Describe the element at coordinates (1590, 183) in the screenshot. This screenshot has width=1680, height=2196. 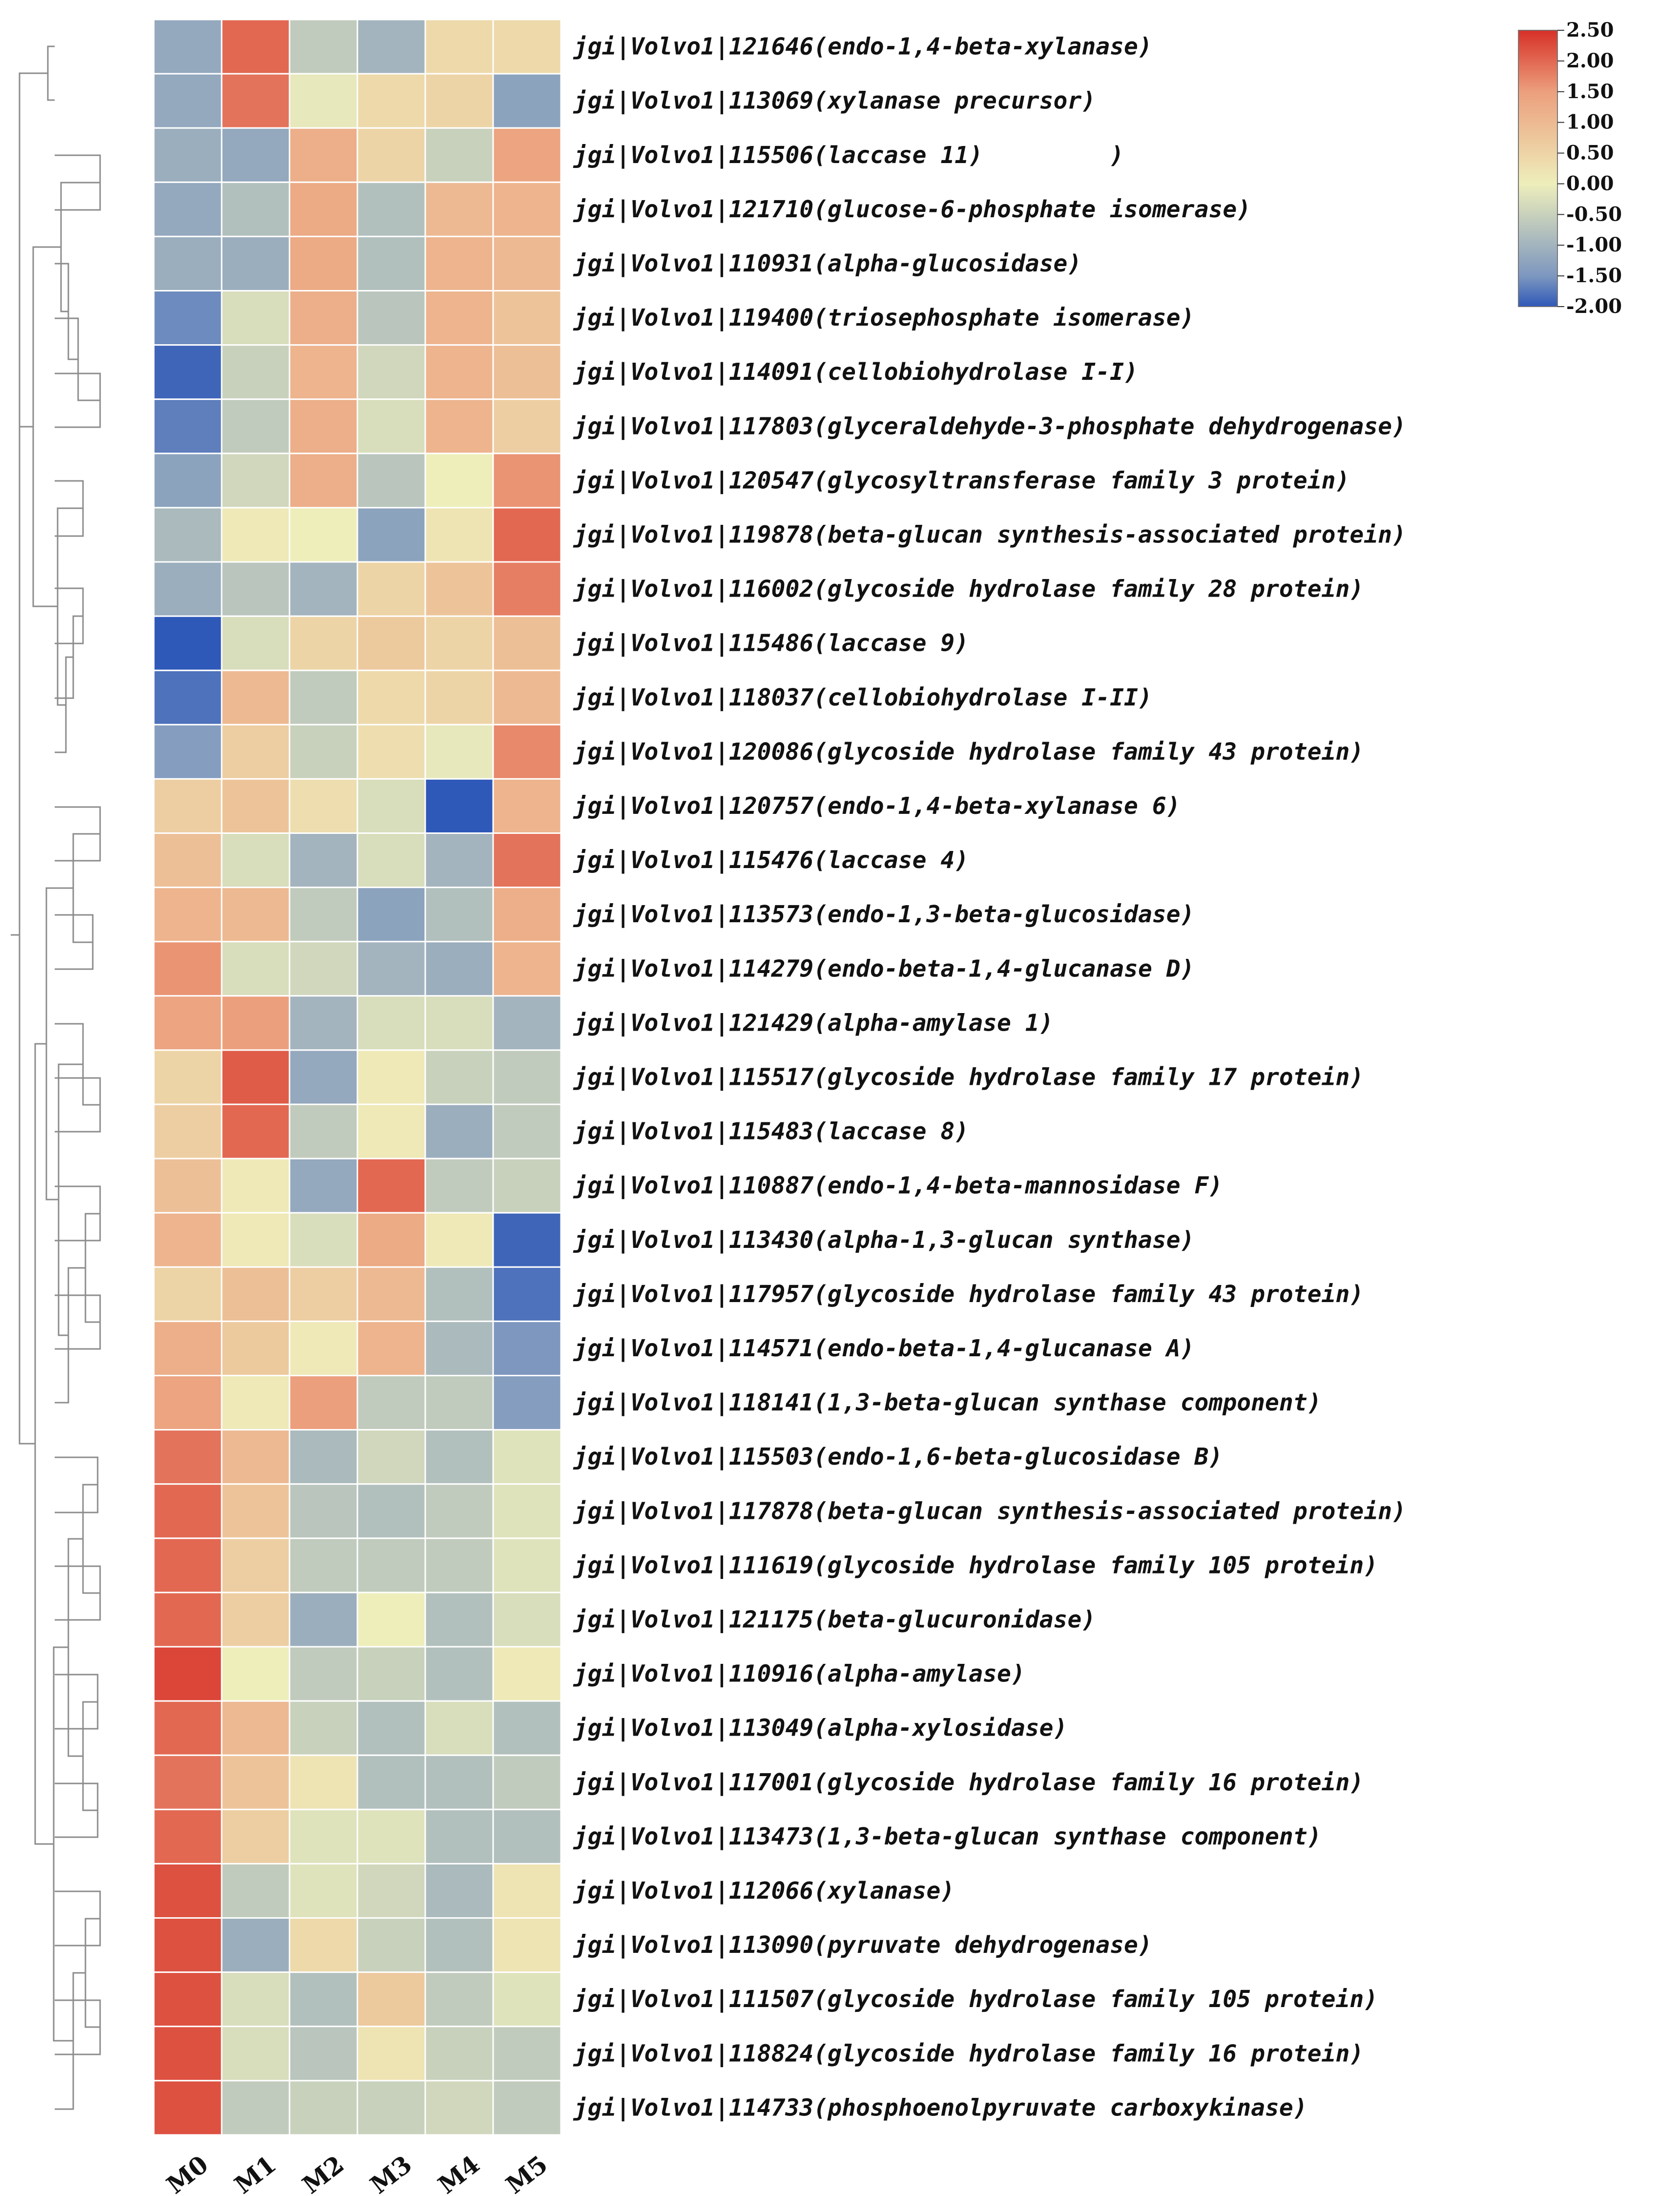
I see `color-bar-tick-label: 0.00` at that location.